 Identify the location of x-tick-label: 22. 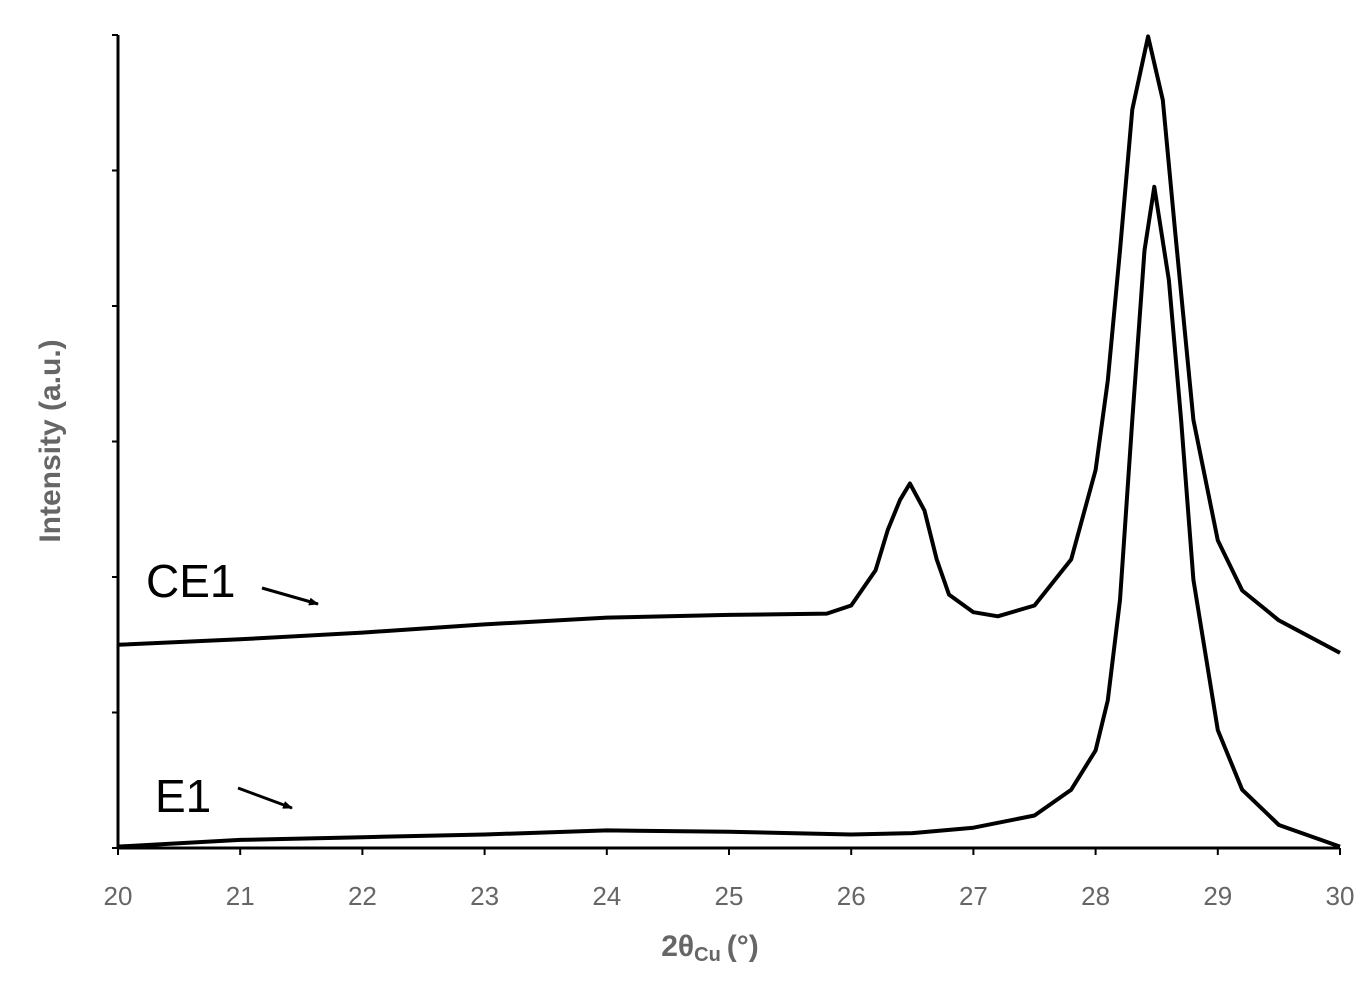
(362, 896).